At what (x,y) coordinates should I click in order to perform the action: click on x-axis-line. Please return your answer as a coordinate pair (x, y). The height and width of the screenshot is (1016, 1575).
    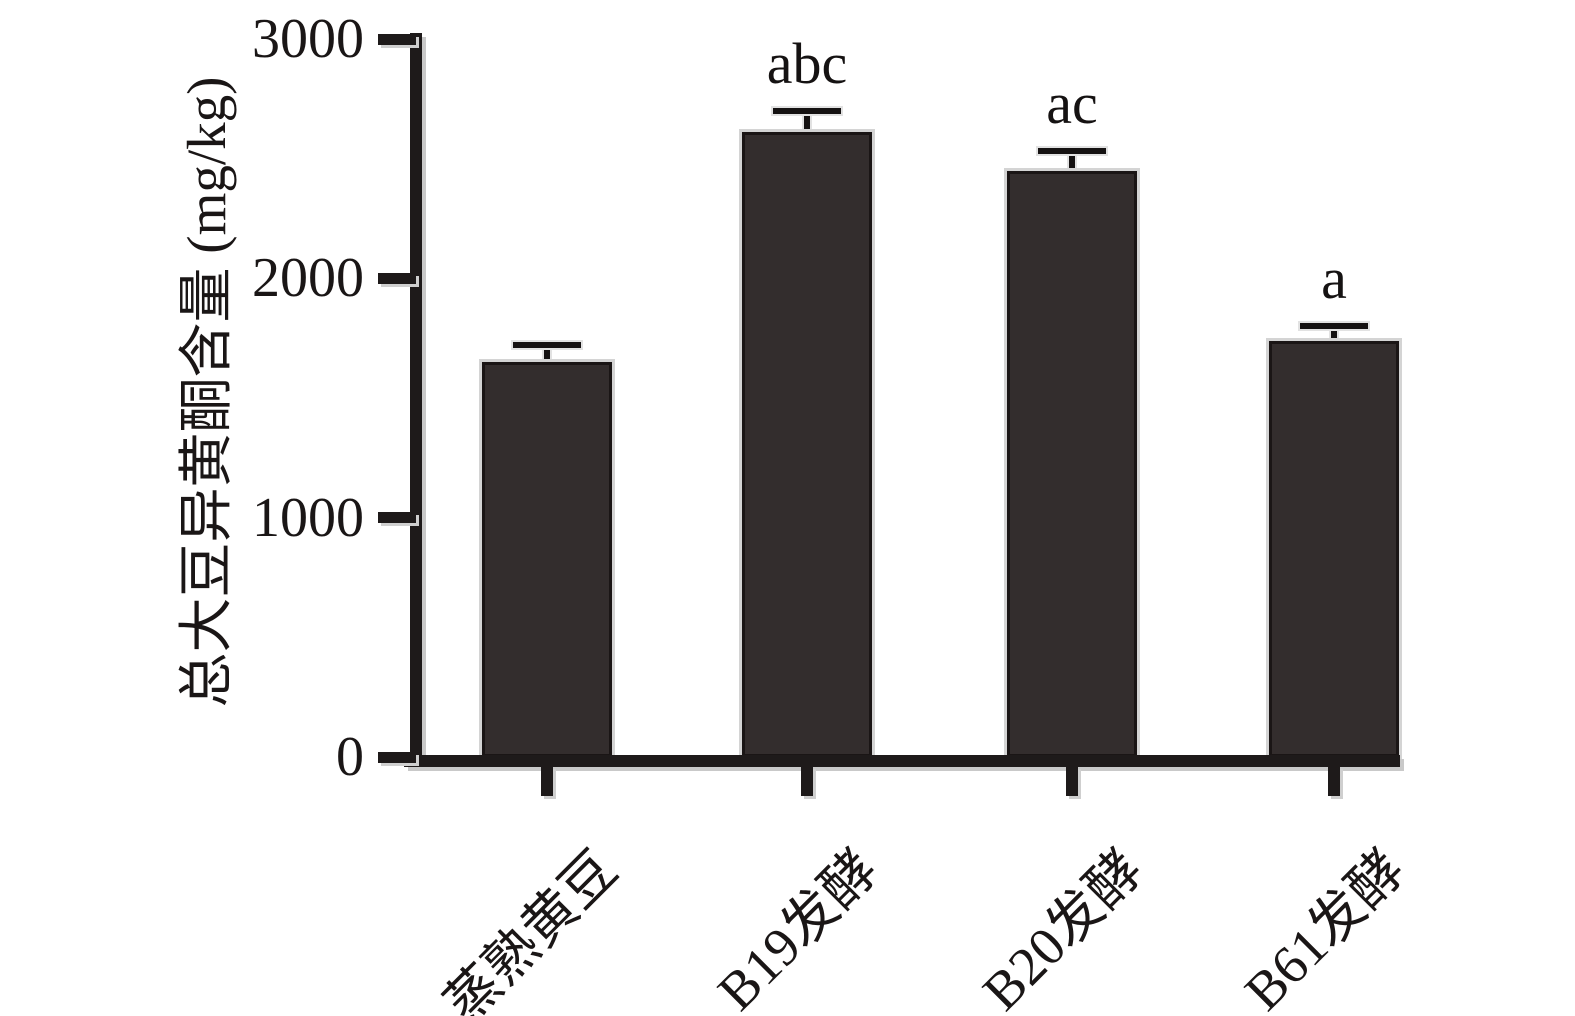
    Looking at the image, I should click on (902, 761).